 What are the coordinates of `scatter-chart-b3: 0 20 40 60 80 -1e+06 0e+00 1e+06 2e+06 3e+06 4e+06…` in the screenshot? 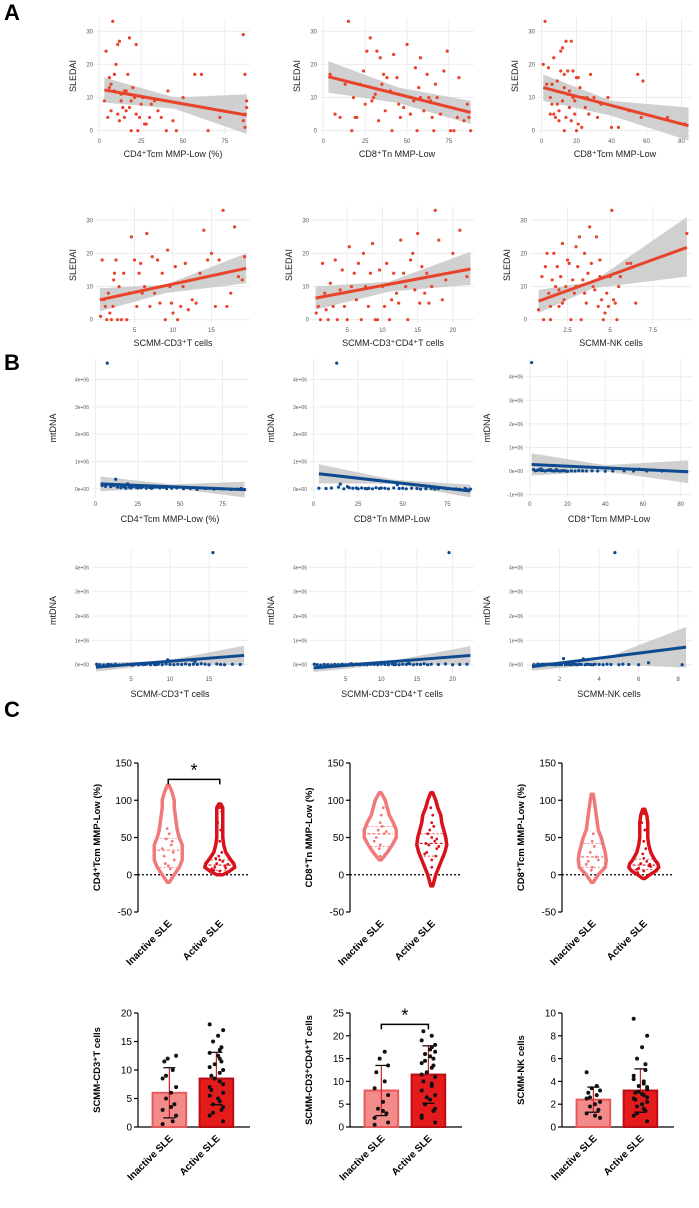 It's located at (587, 441).